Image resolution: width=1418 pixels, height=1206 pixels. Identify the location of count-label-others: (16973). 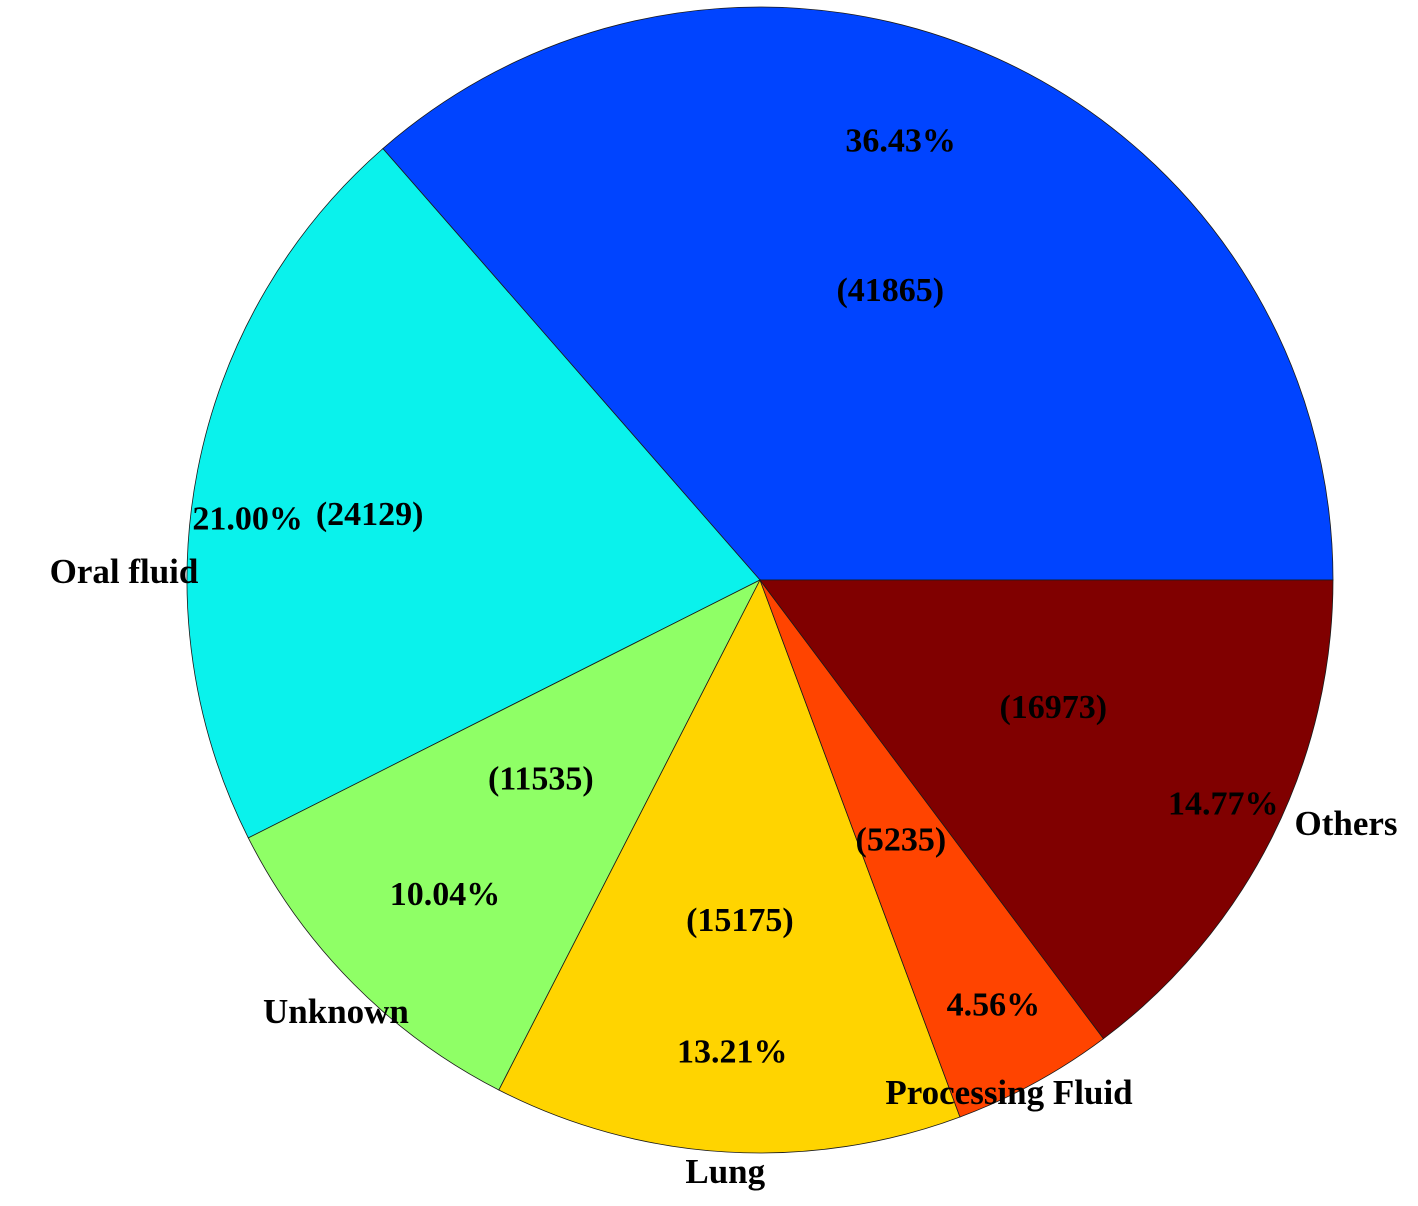
(1053, 707).